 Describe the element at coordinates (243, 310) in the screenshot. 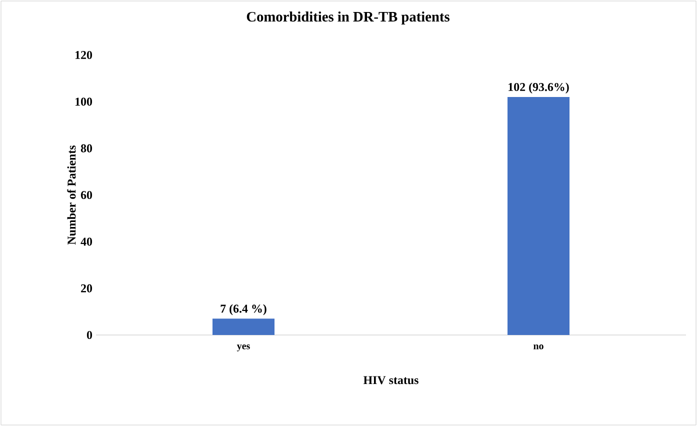

I see `data-label: 7 (6.4 %)` at that location.